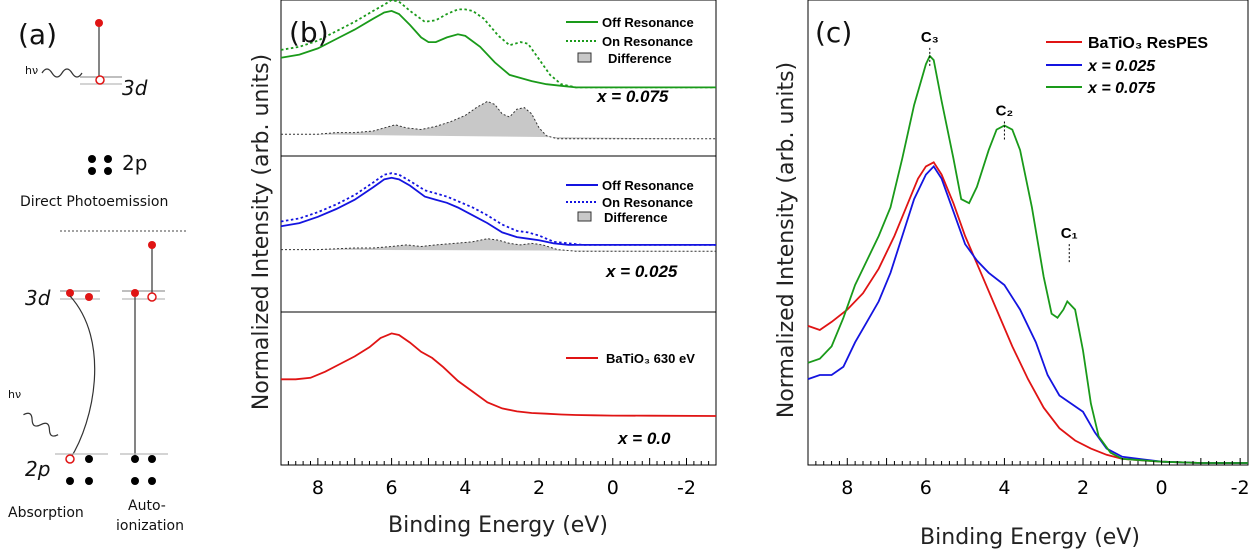  What do you see at coordinates (38, 298) in the screenshot?
I see `3d-label-bottom: 3d` at bounding box center [38, 298].